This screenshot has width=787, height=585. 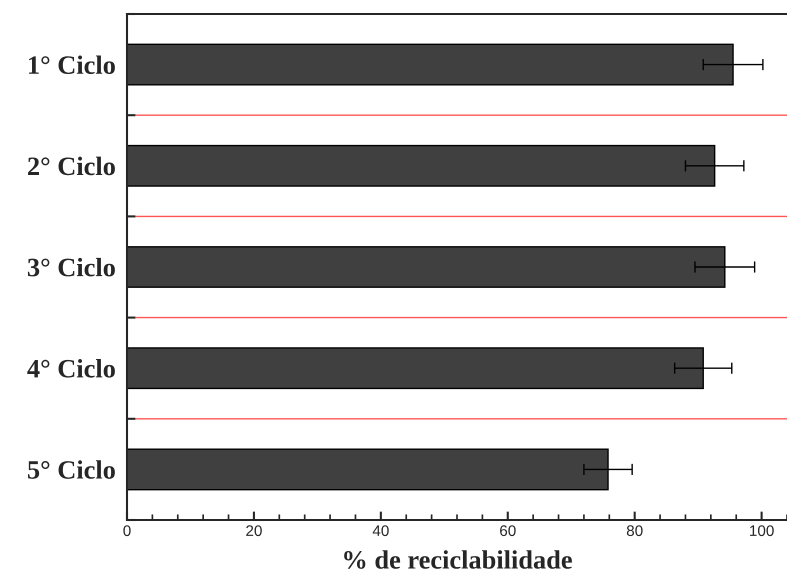 What do you see at coordinates (71, 267) in the screenshot?
I see `y-tick-label: 3° Ciclo` at bounding box center [71, 267].